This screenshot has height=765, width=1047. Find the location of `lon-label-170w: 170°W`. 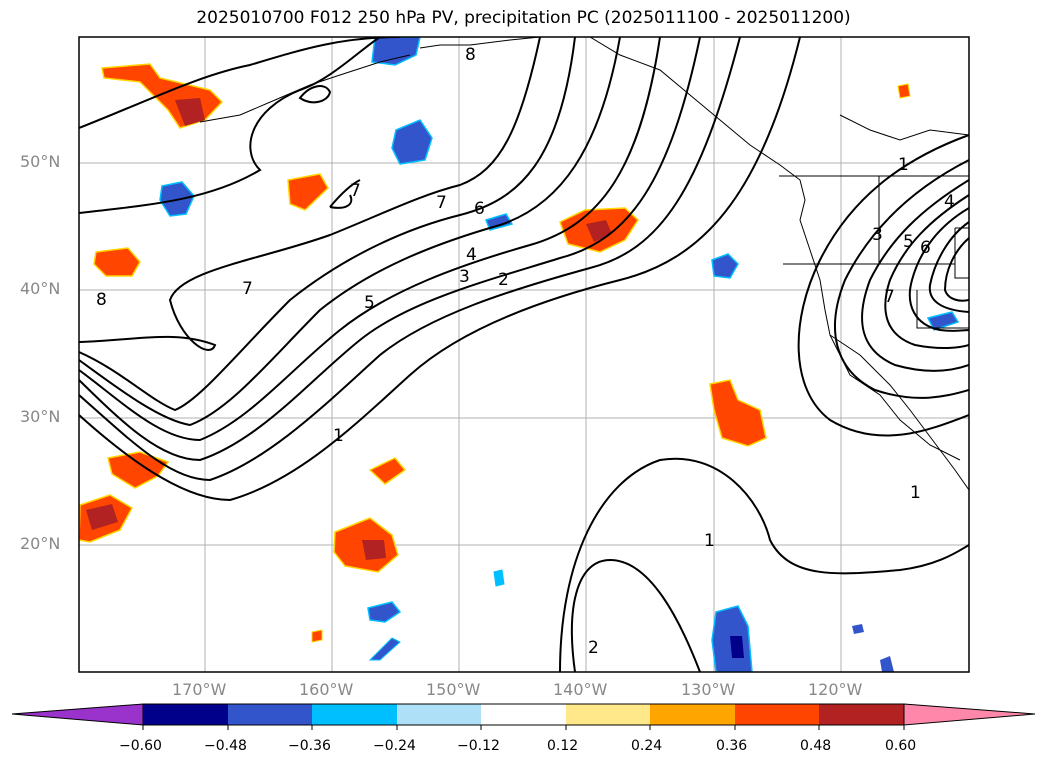

lon-label-170w: 170°W is located at coordinates (199, 689).